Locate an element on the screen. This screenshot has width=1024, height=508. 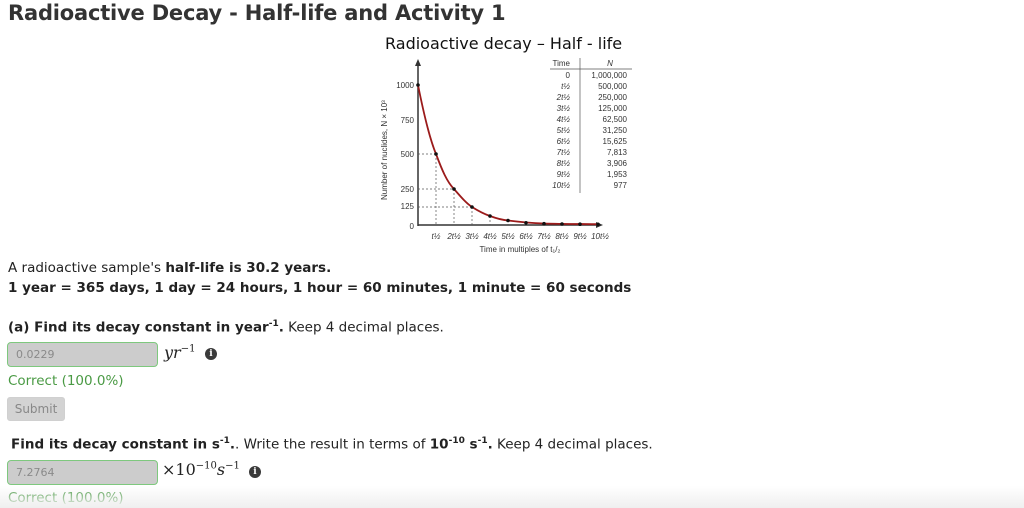
bottom-fade is located at coordinates (512, 497).